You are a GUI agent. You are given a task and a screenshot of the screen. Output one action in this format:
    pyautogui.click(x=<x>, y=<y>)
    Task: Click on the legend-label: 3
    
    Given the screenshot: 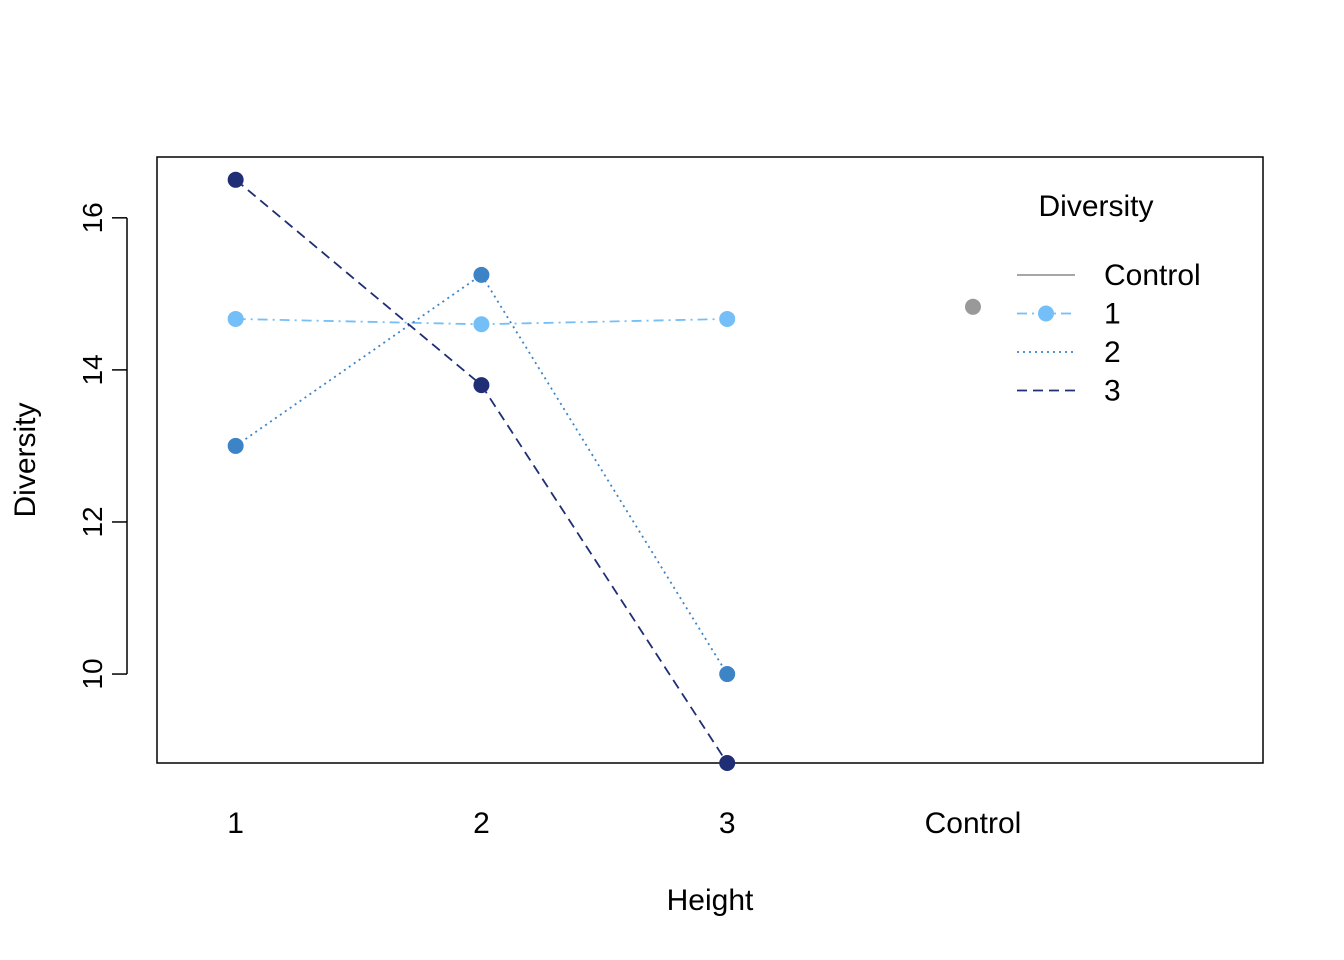 What is the action you would take?
    pyautogui.click(x=1112, y=391)
    